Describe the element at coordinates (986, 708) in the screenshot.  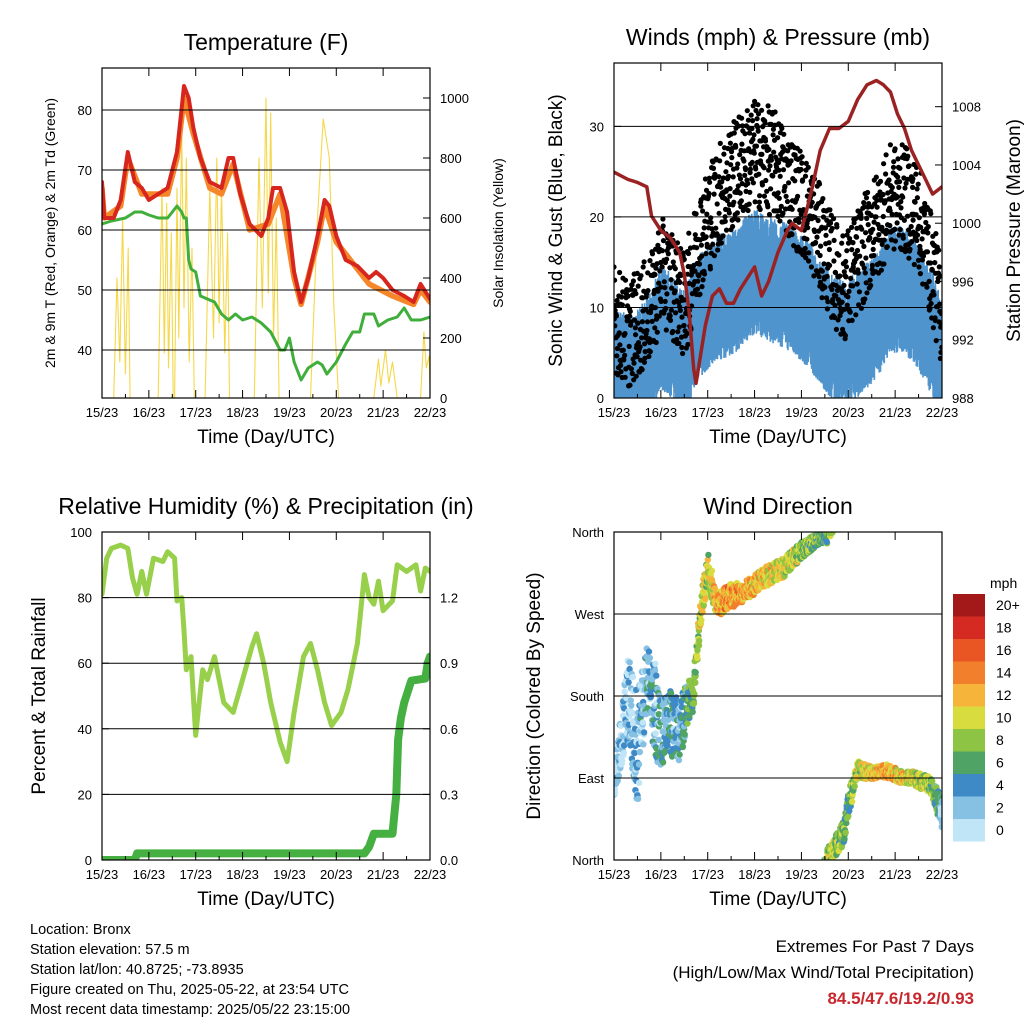
I see `speed-legend: mph 20+ 18 16 14 12 10 8 6 4 2 0` at that location.